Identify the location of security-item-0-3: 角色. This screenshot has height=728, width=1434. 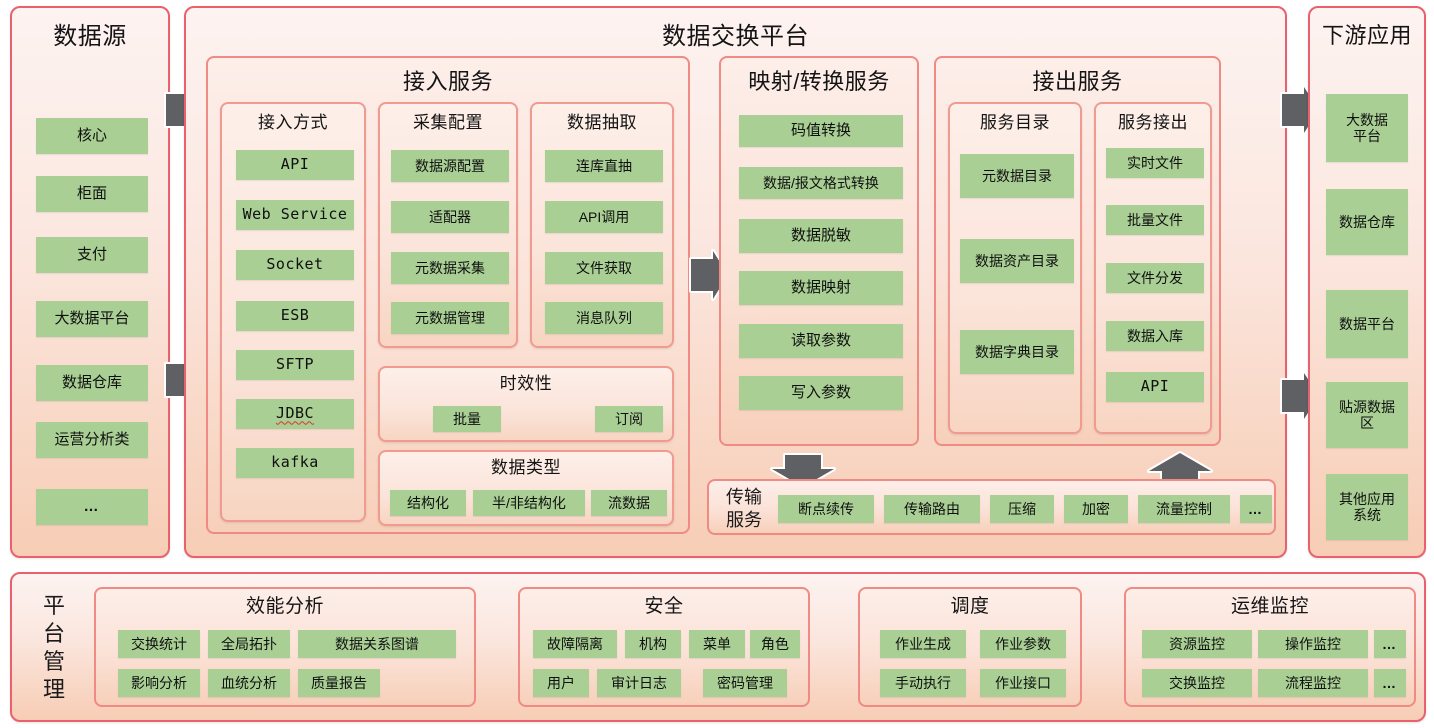
(775, 644).